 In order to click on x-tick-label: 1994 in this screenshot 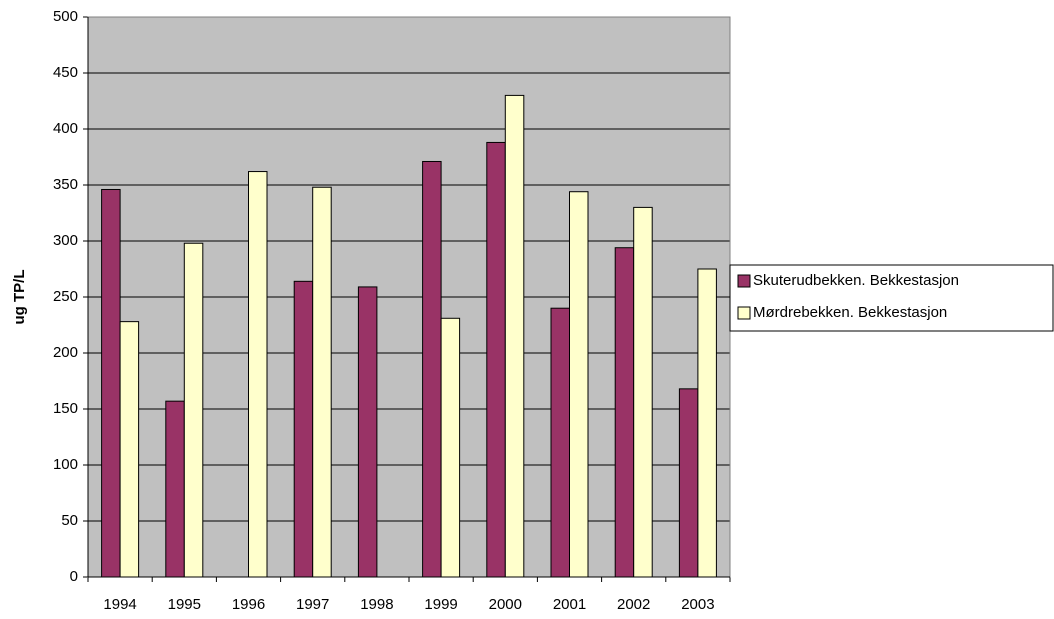, I will do `click(119, 604)`.